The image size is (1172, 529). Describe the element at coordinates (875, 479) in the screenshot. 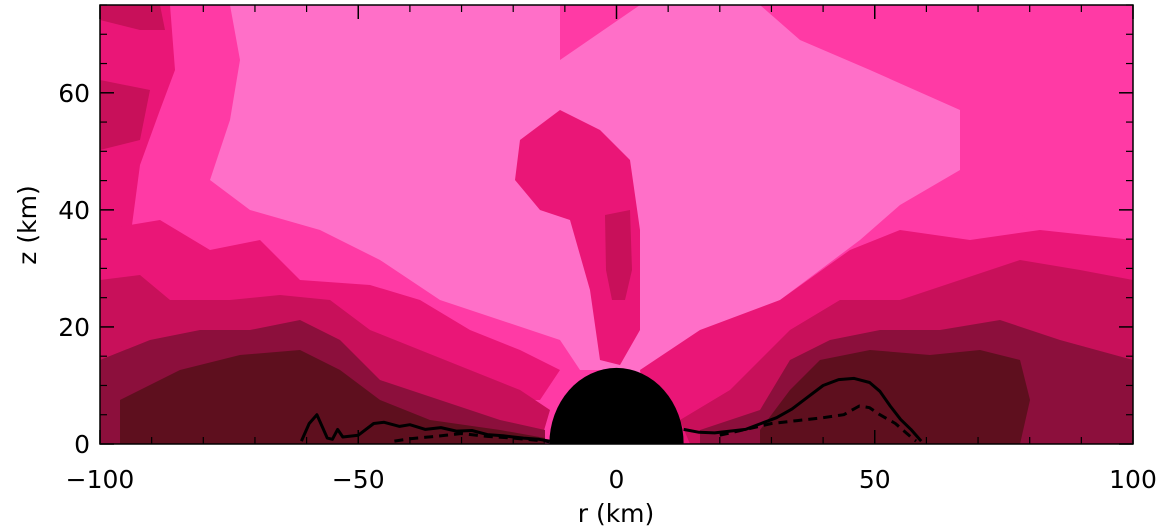

I see `x-tick-label: 50` at that location.